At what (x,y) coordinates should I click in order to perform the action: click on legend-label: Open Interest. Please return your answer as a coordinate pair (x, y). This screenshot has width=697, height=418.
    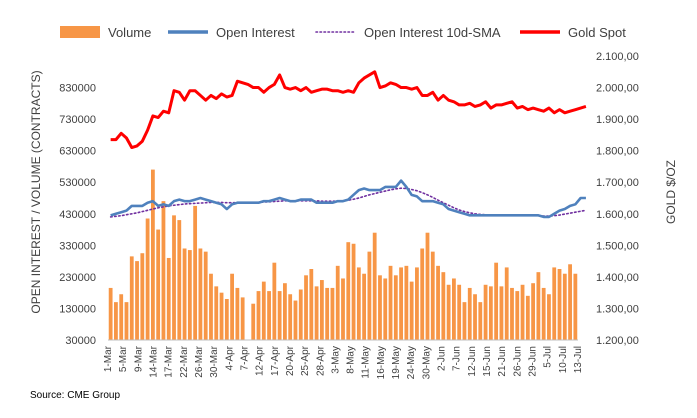
    Looking at the image, I should click on (255, 32).